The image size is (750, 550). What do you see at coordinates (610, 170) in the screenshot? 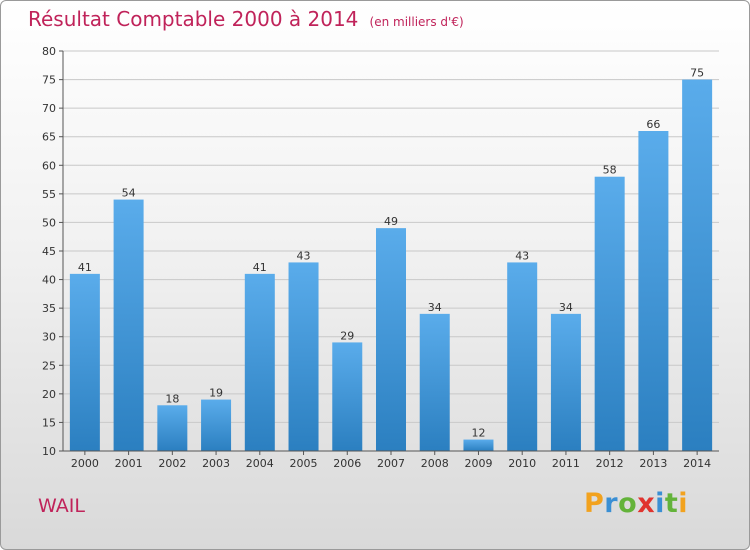
I see `bar-value-label: 58` at bounding box center [610, 170].